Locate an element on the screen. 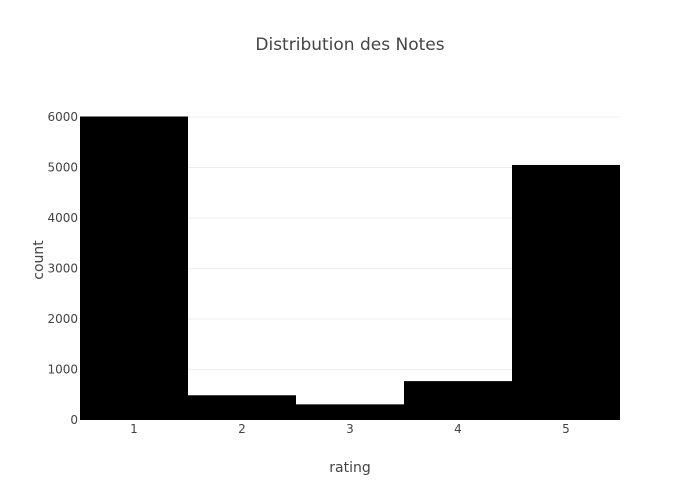  y-axis-ticks: 0 1000 2000 3000 4000 5000 6000 is located at coordinates (62, 268).